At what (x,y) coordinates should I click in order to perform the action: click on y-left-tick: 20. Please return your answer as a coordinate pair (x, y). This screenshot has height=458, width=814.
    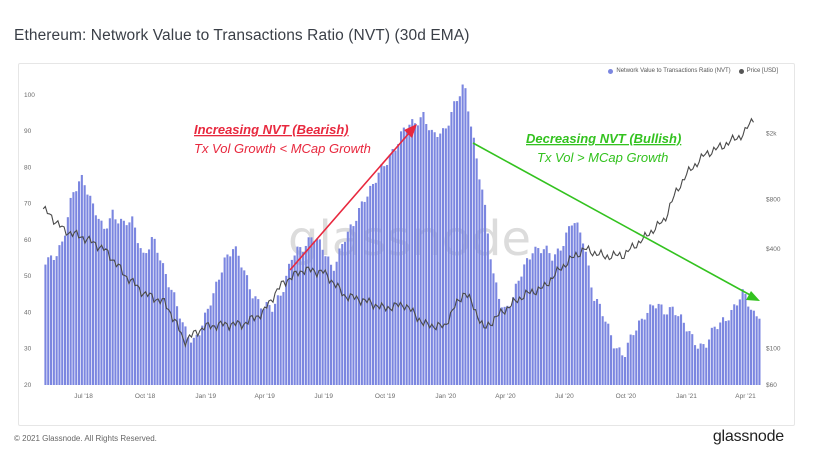
    Looking at the image, I should click on (28, 385).